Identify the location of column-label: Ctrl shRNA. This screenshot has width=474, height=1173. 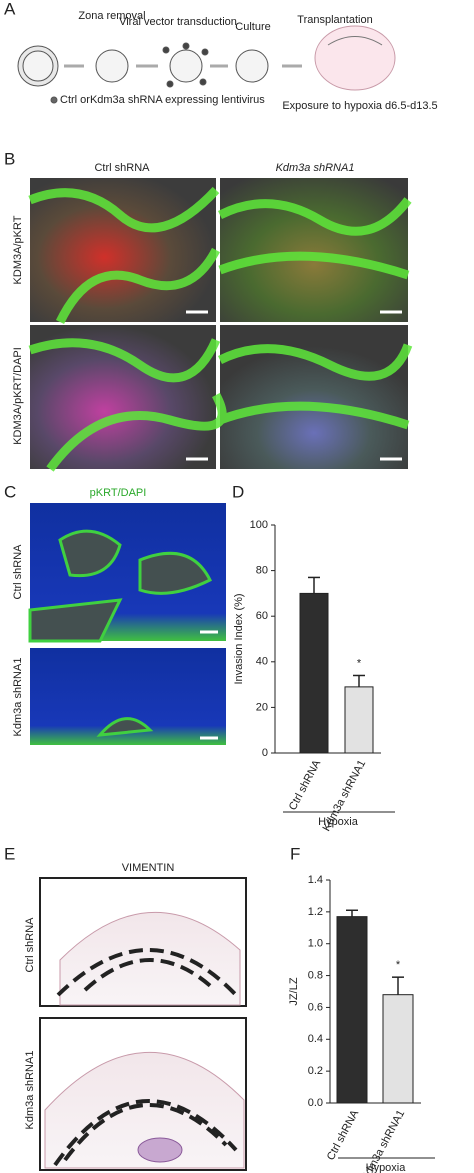
(122, 168).